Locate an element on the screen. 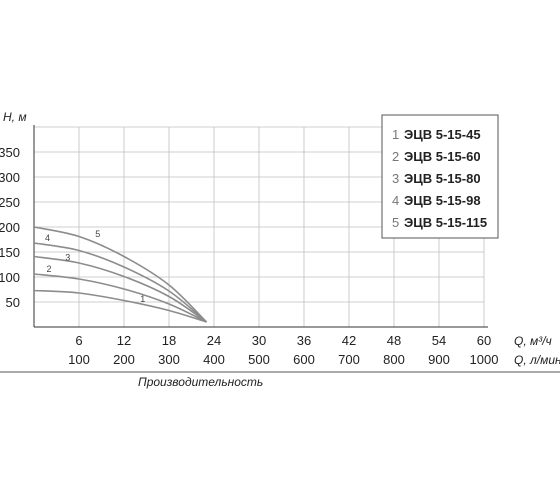 Image resolution: width=560 pixels, height=504 pixels. y-tick-label: 300 is located at coordinates (10, 177).